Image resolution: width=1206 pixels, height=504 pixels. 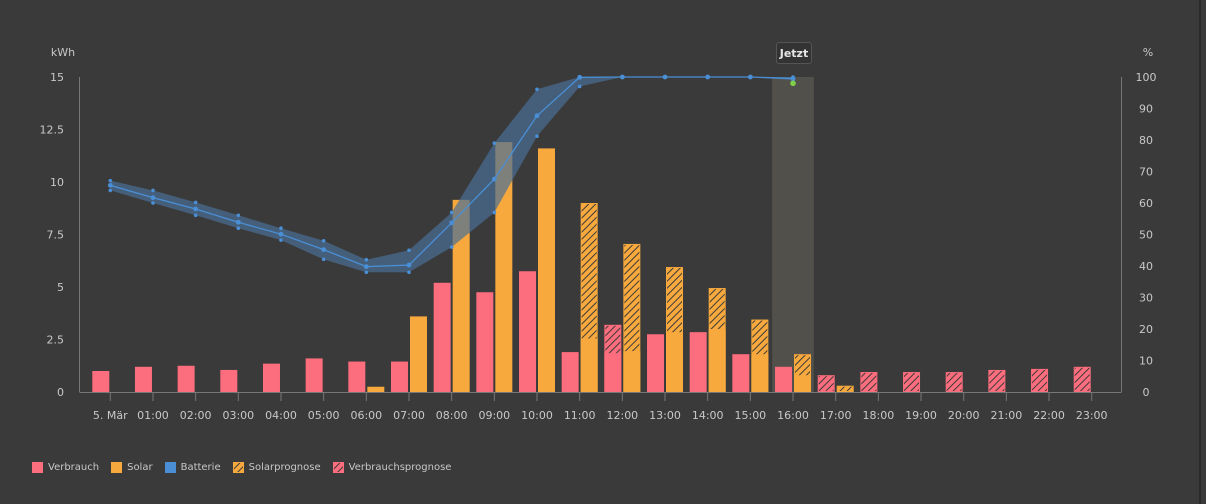 I want to click on x-tick-label: 16:00, so click(x=793, y=415).